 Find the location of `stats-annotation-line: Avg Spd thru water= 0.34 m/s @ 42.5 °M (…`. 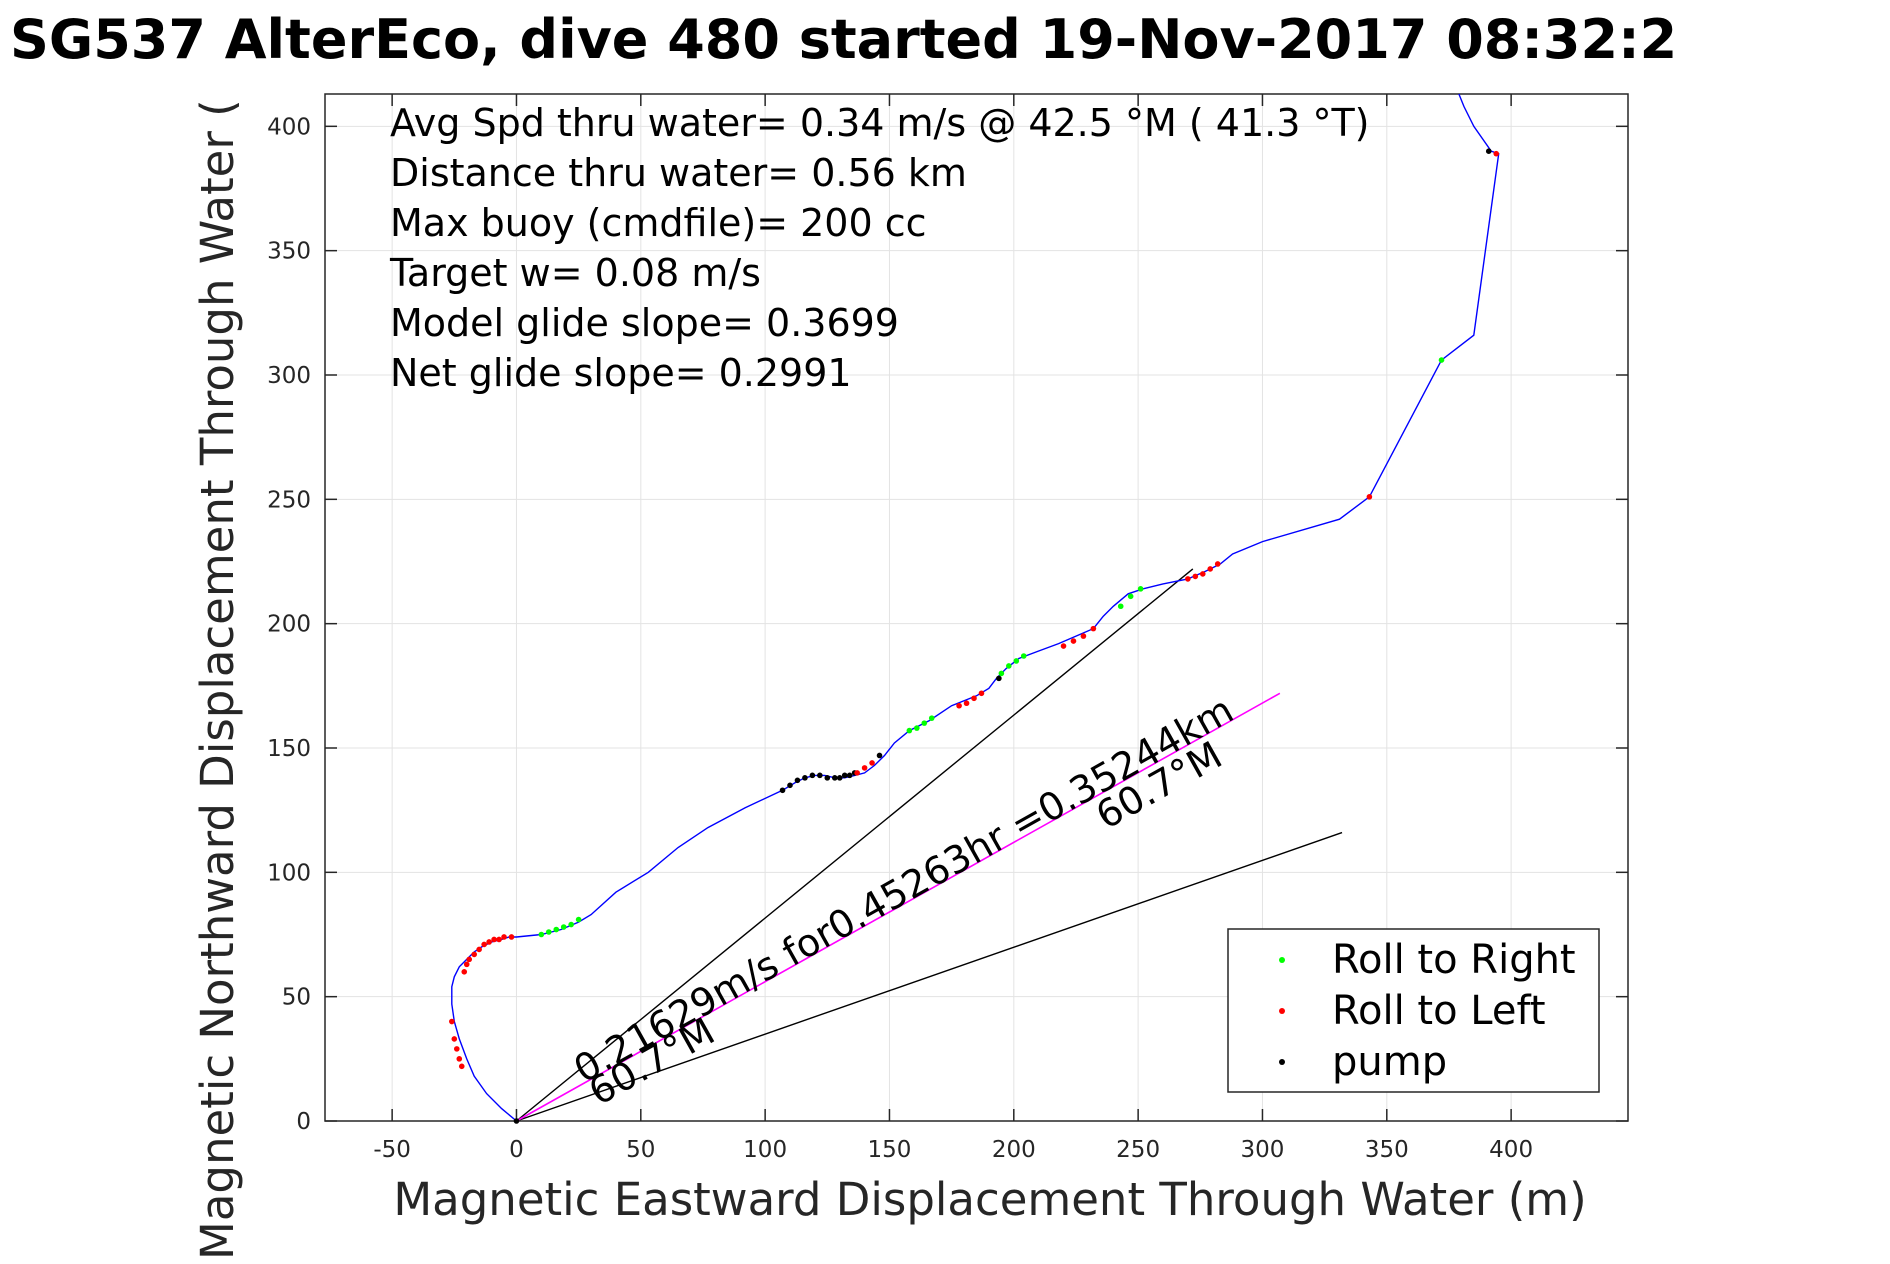

stats-annotation-line: Avg Spd thru water= 0.34 m/s @ 42.5 °M (… is located at coordinates (880, 123).